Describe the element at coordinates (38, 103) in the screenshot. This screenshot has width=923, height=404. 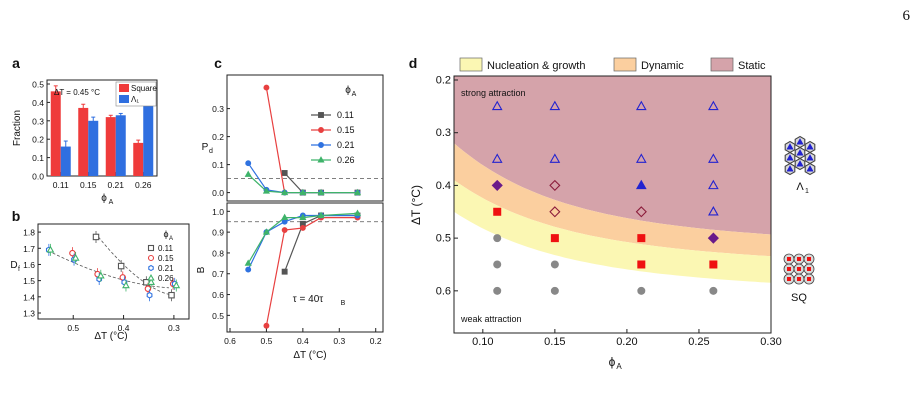
I see `panel-a-ytick-label: 0.4` at that location.